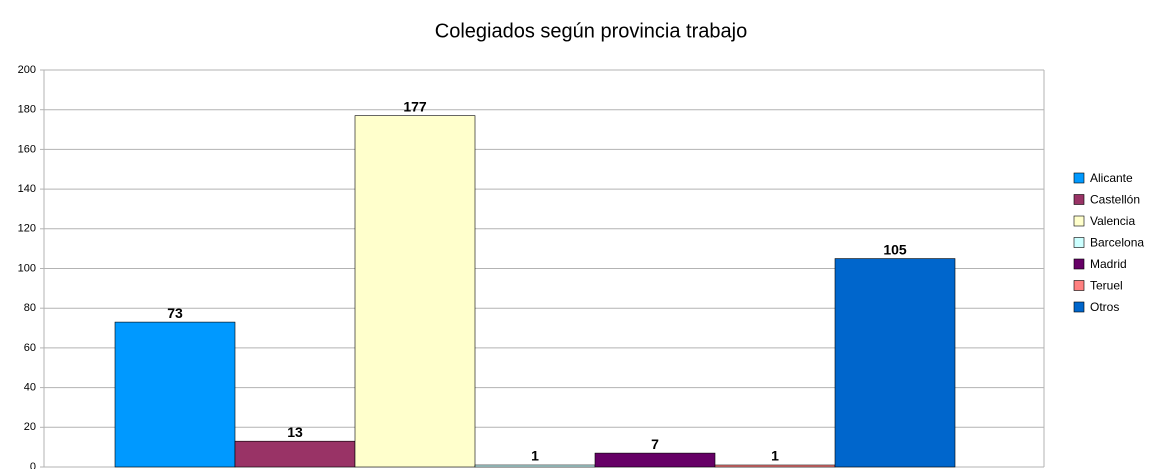  I want to click on data-label: 13, so click(295, 432).